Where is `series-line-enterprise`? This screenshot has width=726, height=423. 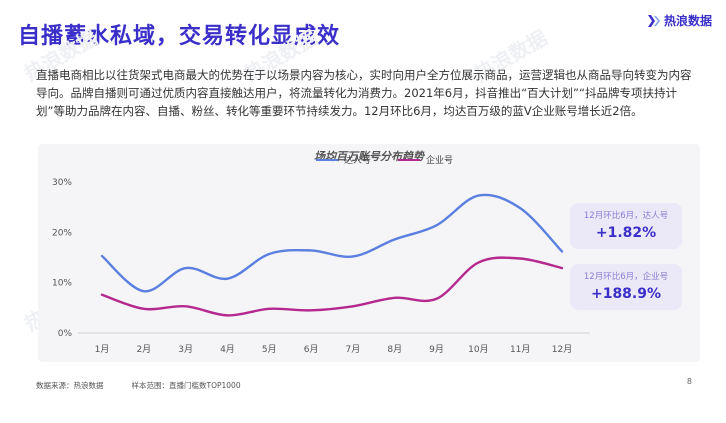
series-line-enterprise is located at coordinates (332, 286).